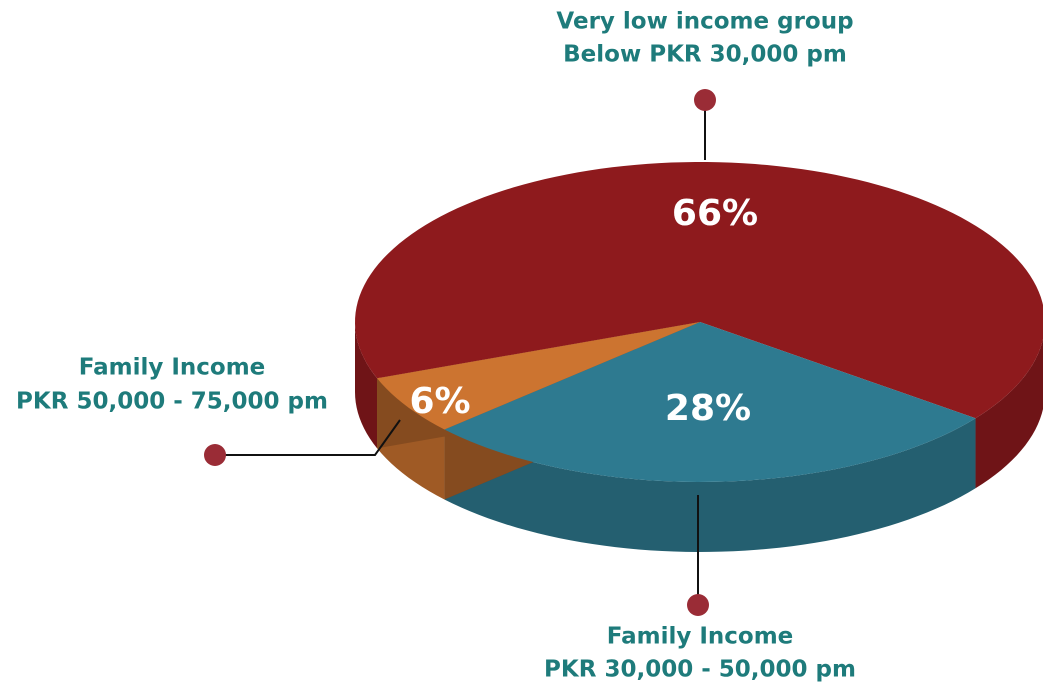 Image resolution: width=1043 pixels, height=691 pixels. Describe the element at coordinates (704, 22) in the screenshot. I see `category-label: Very low income group` at that location.